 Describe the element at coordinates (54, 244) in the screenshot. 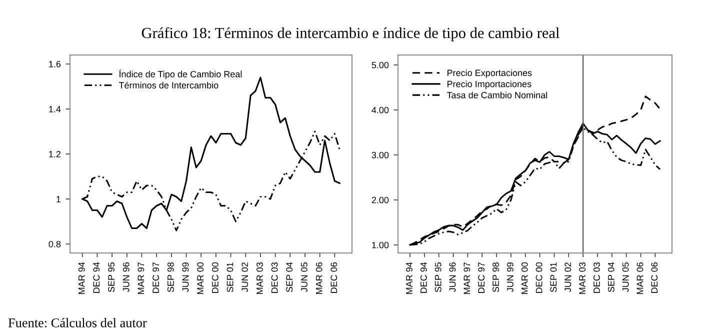

I see `y-tick-label: 0.8` at that location.